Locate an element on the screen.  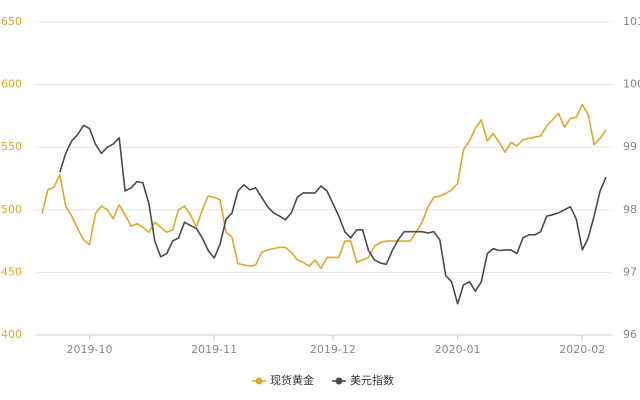
y-tick-label: 1600 is located at coordinates (11, 84).